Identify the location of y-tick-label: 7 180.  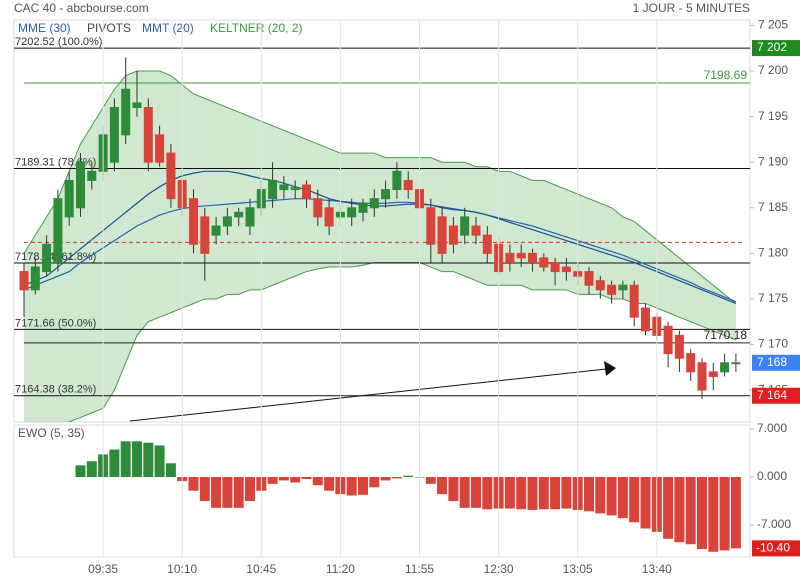
(773, 253).